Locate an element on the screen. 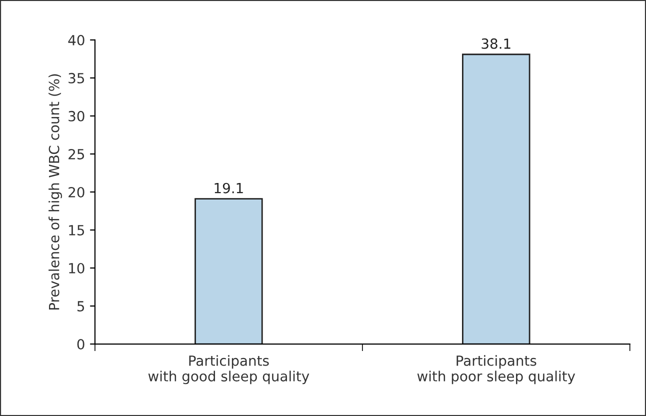  y-tick-label: 10 is located at coordinates (76, 268).